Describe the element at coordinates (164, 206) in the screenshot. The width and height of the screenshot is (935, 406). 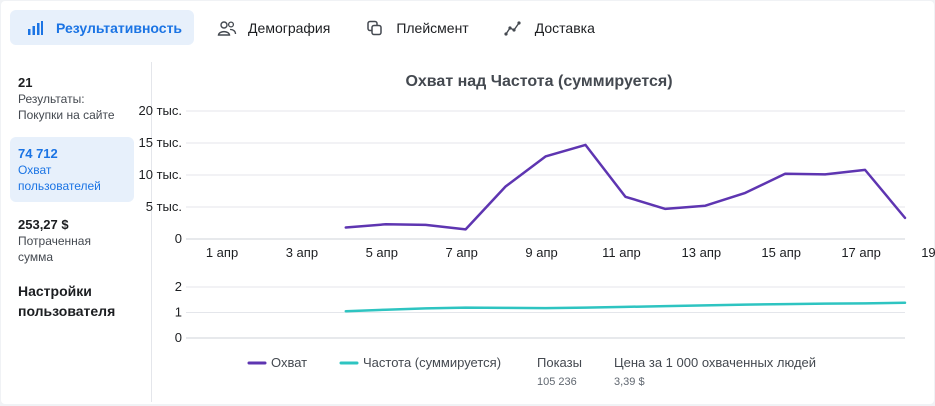
I see `y-tick-label: 5 тыс.` at that location.